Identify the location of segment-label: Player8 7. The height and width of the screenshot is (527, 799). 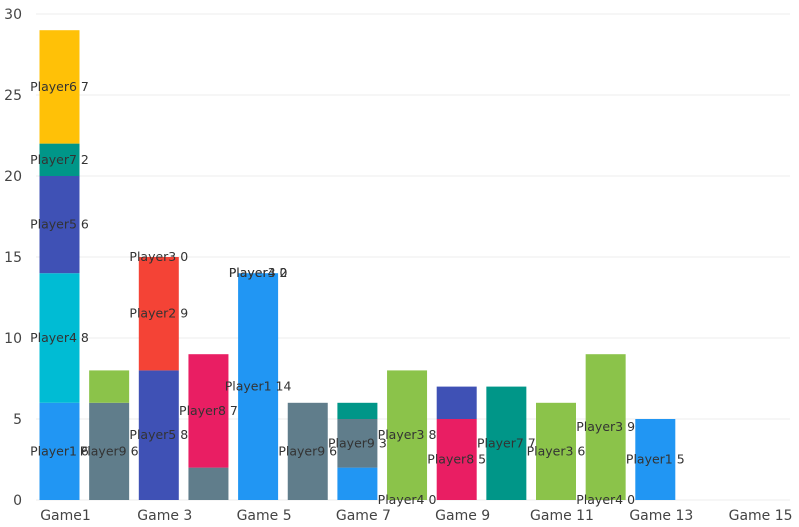
(208, 410).